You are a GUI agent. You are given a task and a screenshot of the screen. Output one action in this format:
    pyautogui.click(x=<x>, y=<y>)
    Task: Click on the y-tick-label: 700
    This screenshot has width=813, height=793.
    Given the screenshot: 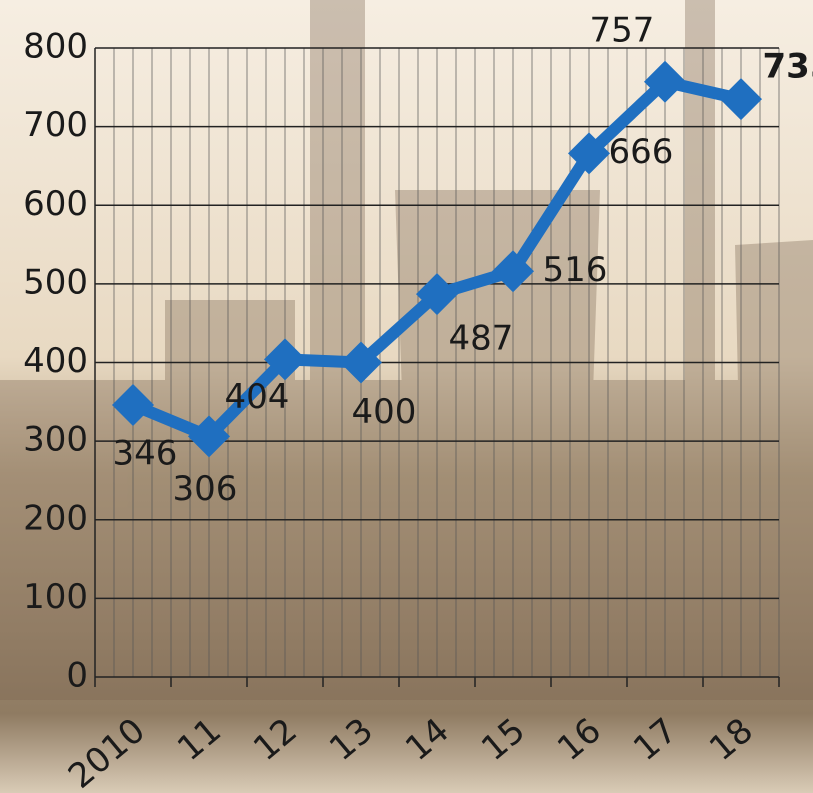 What is the action you would take?
    pyautogui.click(x=55, y=125)
    